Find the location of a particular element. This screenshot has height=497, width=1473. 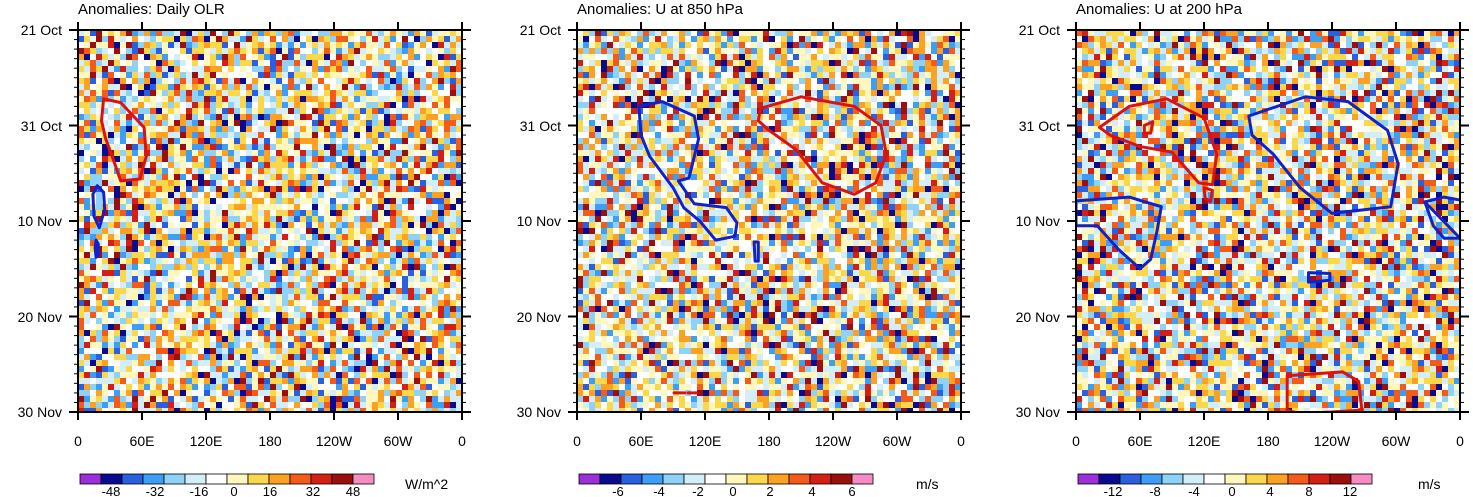

contour-line is located at coordinates (96, 248).